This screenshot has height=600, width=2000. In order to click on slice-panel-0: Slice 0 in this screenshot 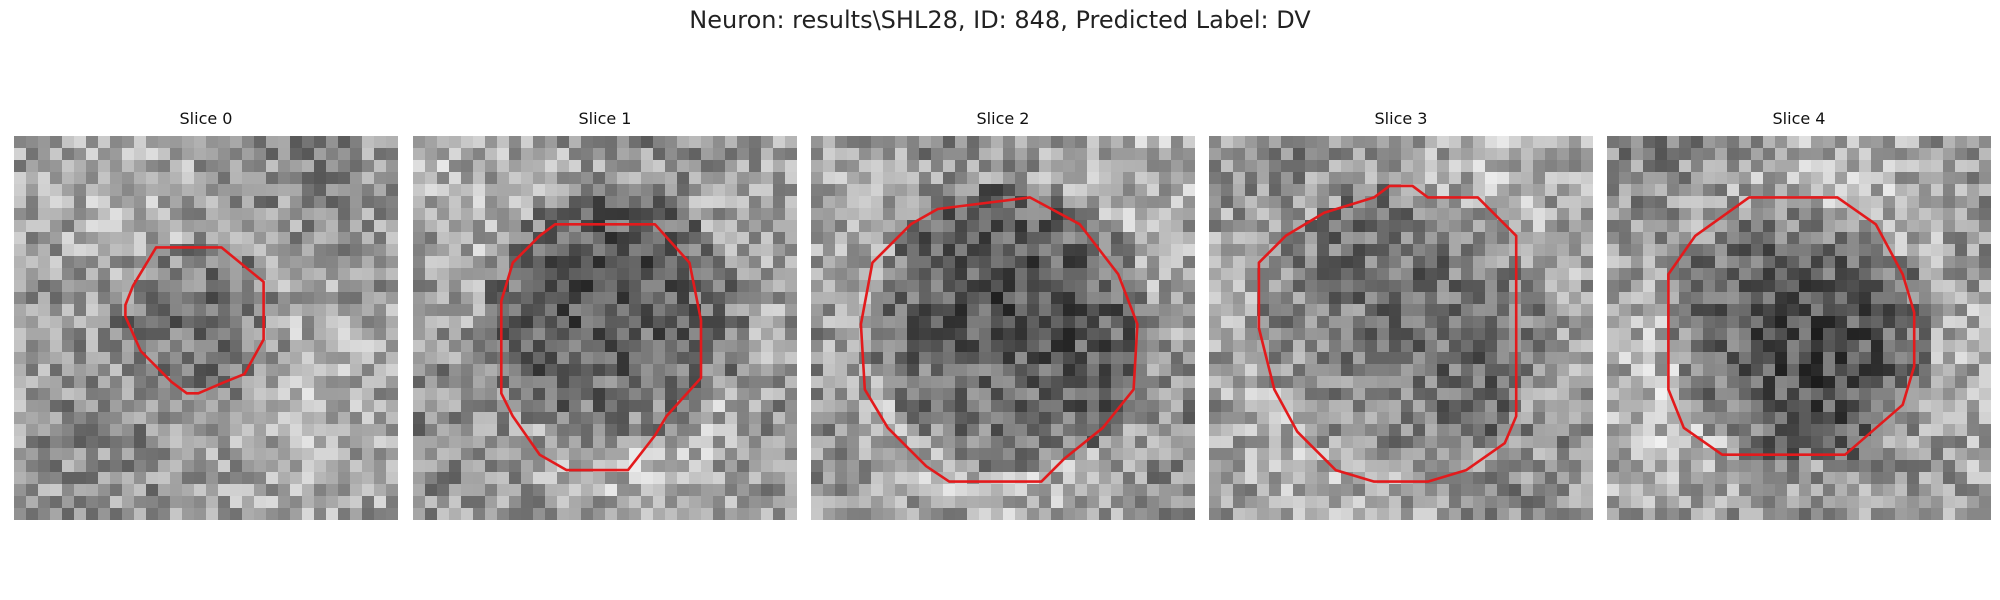, I will do `click(206, 314)`.